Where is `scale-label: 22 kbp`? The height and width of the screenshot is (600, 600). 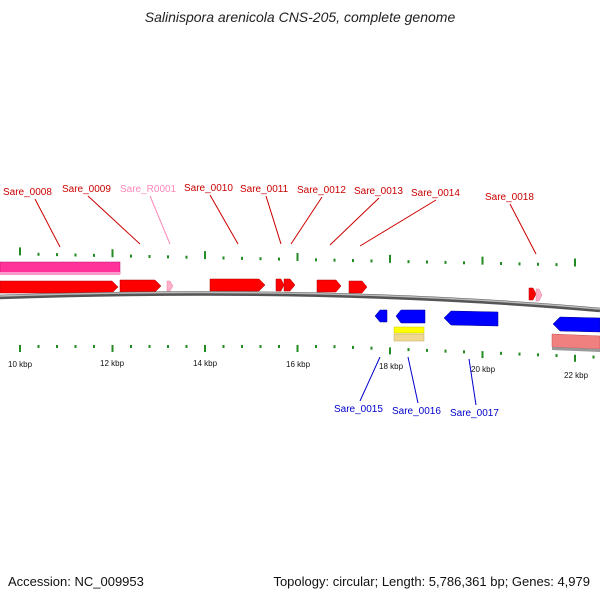 scale-label: 22 kbp is located at coordinates (576, 375).